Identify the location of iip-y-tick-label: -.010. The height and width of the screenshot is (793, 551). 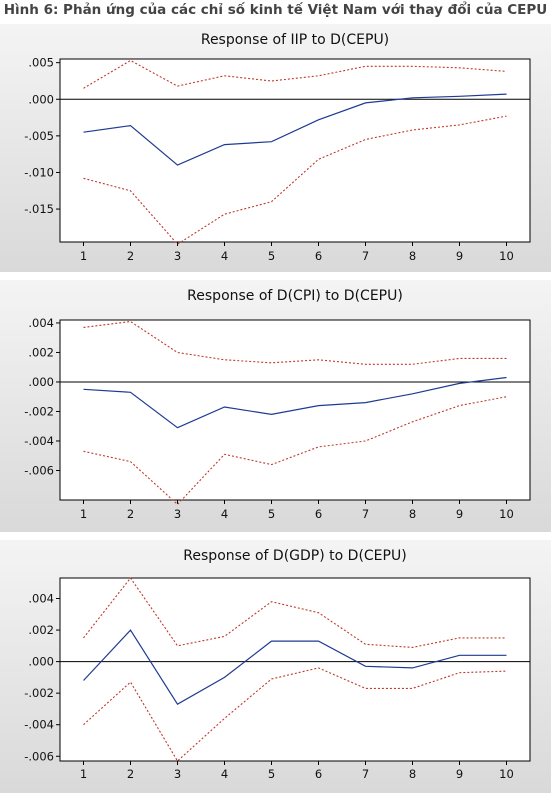
(39, 172).